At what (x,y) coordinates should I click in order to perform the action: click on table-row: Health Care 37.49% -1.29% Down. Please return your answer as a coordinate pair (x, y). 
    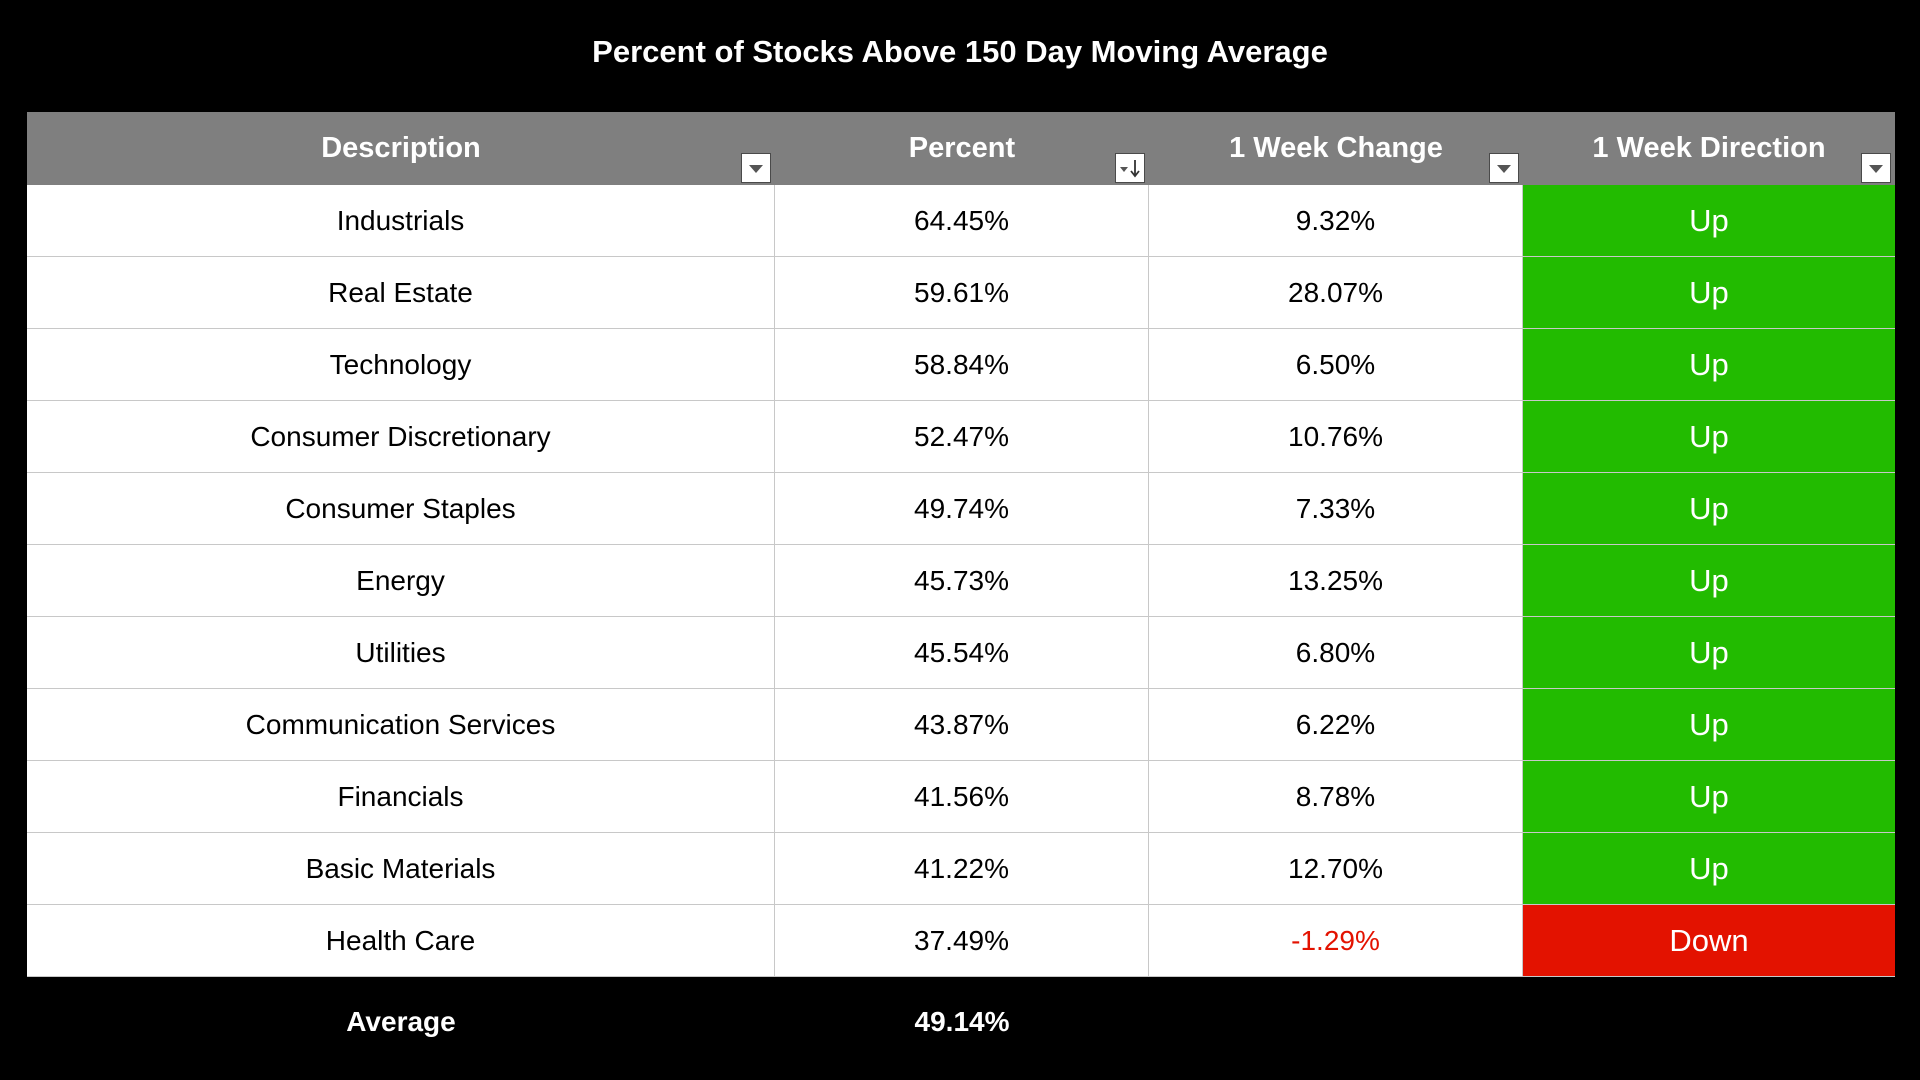
    Looking at the image, I should click on (961, 941).